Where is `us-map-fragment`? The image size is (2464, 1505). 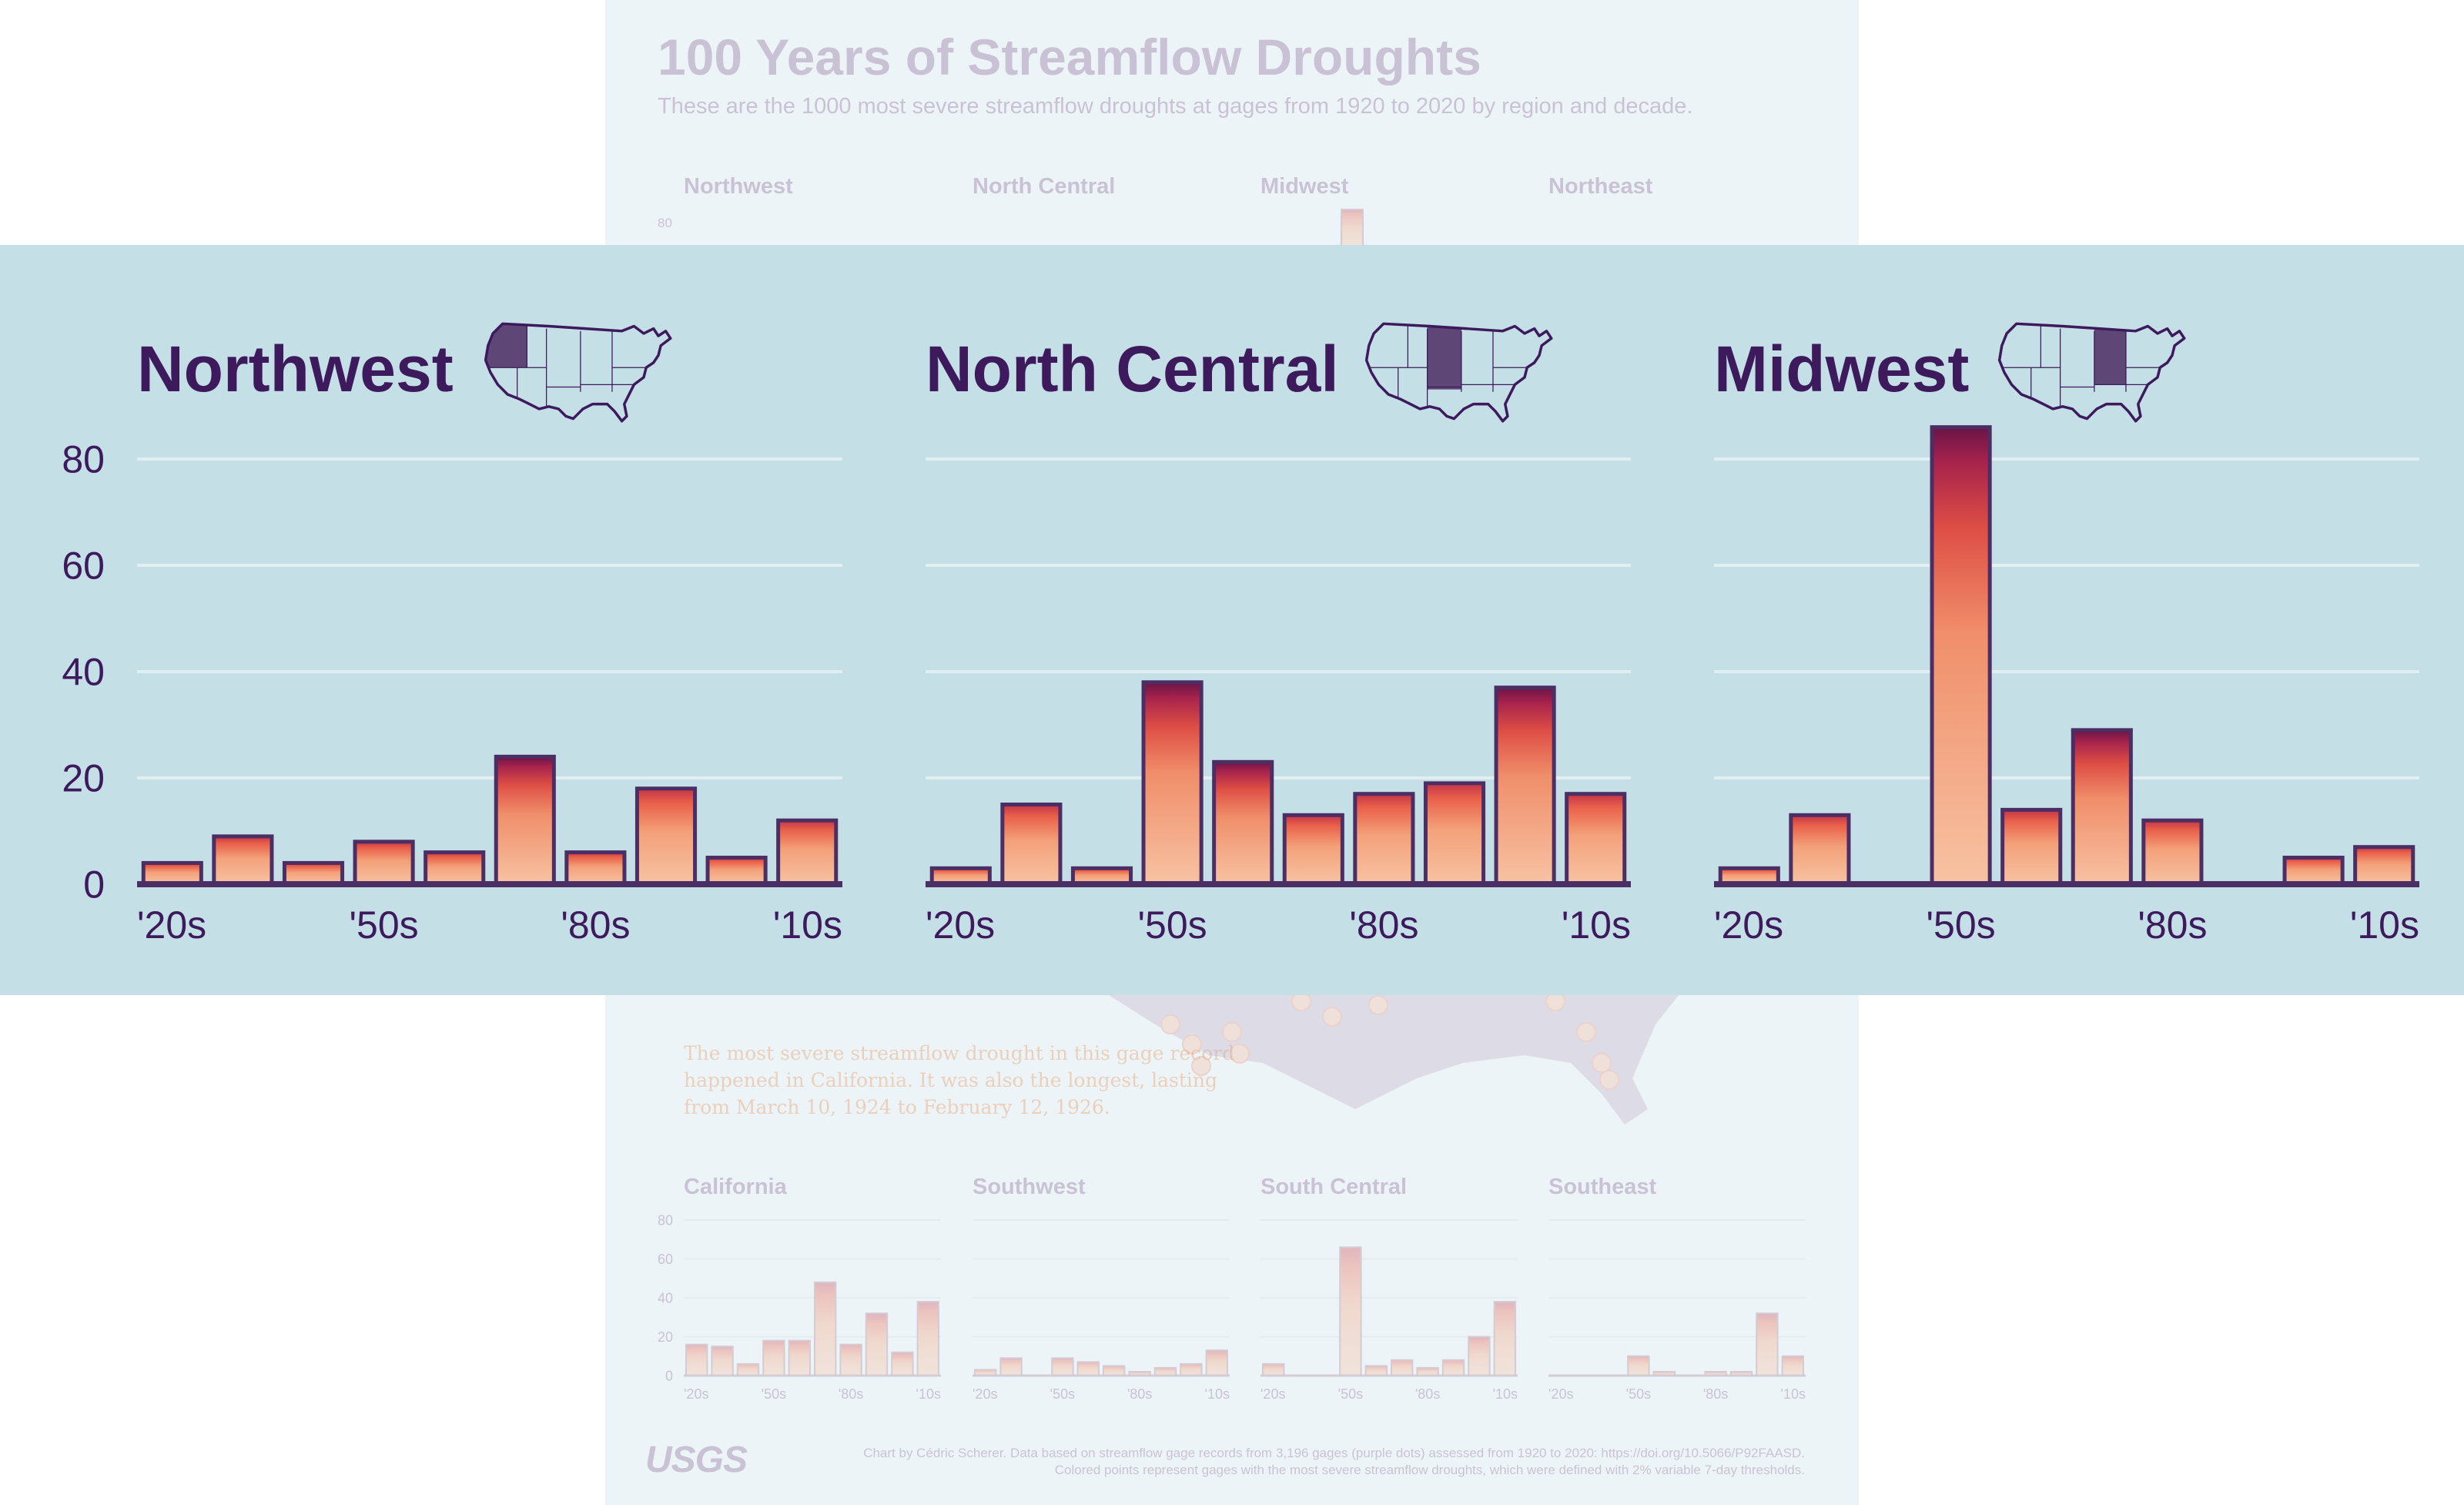 us-map-fragment is located at coordinates (1394, 1060).